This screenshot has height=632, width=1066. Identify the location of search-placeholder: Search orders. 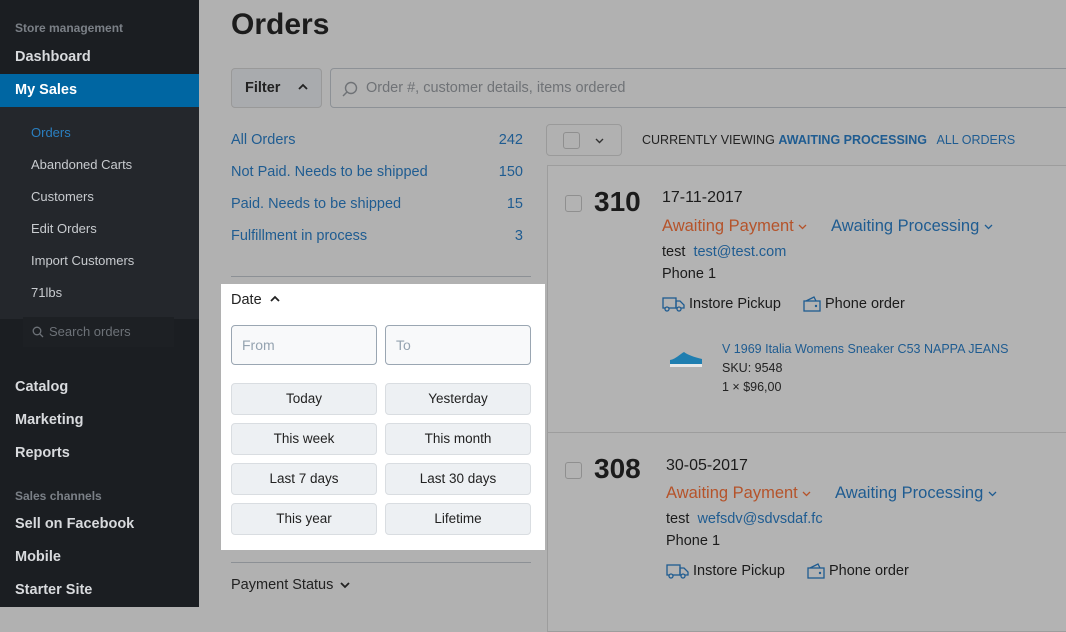
(90, 331).